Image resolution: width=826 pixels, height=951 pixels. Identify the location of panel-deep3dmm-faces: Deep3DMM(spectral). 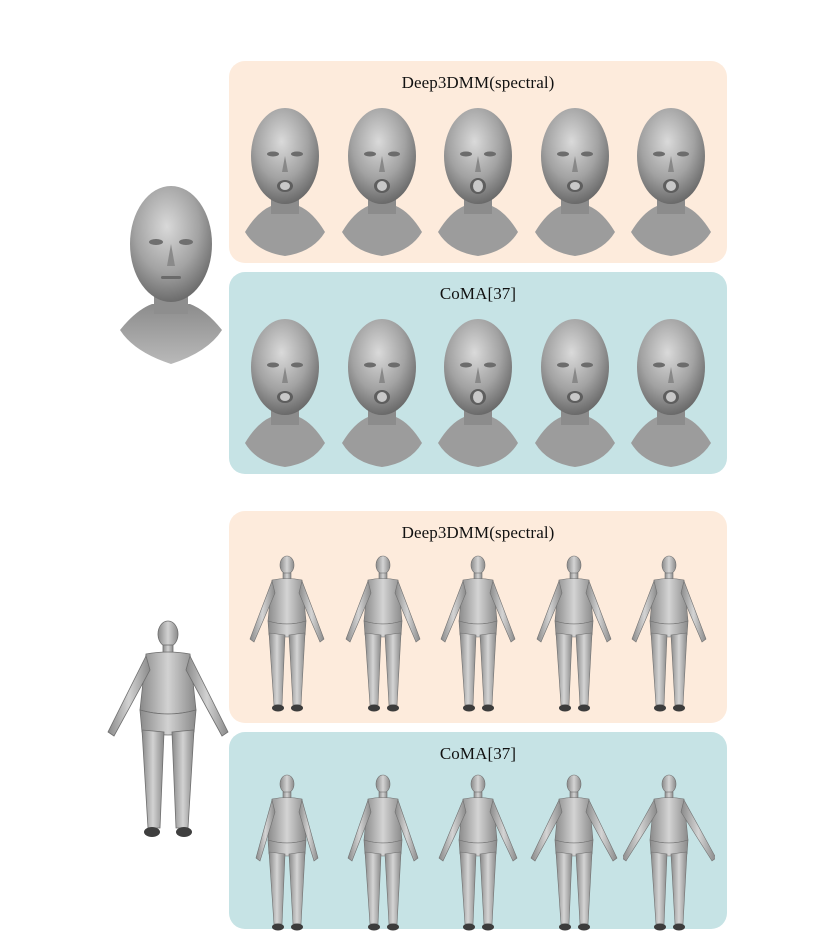
(478, 162).